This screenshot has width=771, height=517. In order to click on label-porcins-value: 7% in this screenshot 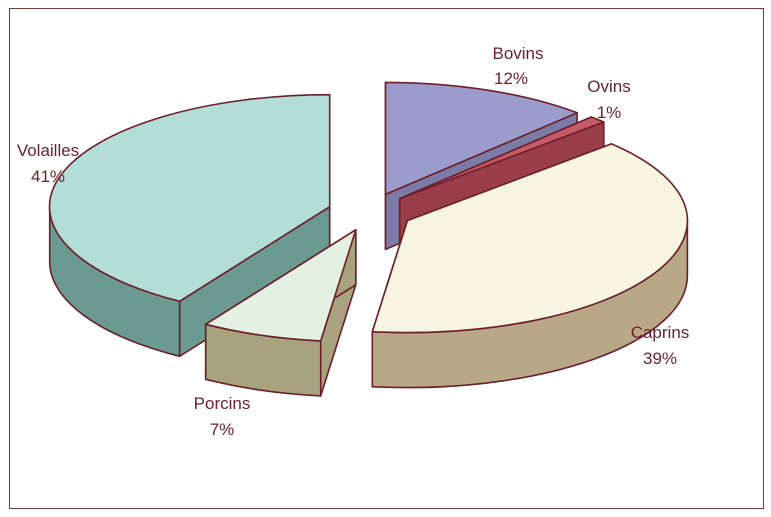, I will do `click(222, 429)`.